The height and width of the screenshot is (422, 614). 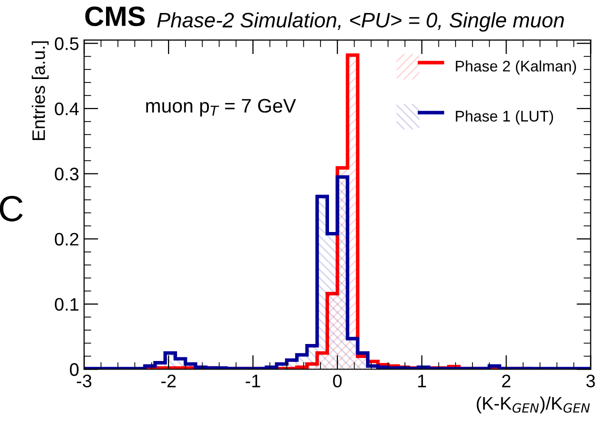 I want to click on y-tick-label: 0, so click(x=74, y=369).